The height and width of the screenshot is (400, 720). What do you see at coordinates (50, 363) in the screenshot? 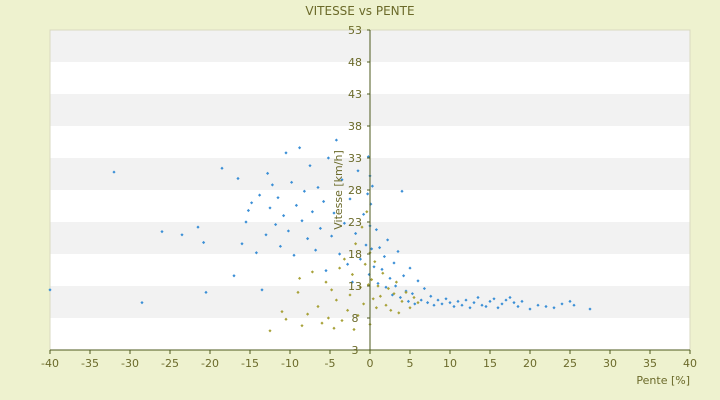
I see `x-tick-label: -40` at bounding box center [50, 363].